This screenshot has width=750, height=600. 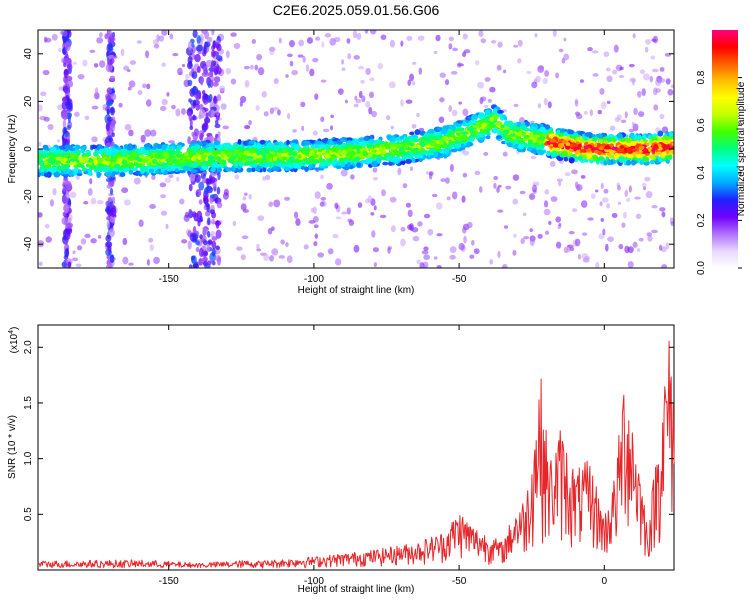 What do you see at coordinates (741, 148) in the screenshot?
I see `colorbar-label: Normalized spectral amplitude` at bounding box center [741, 148].